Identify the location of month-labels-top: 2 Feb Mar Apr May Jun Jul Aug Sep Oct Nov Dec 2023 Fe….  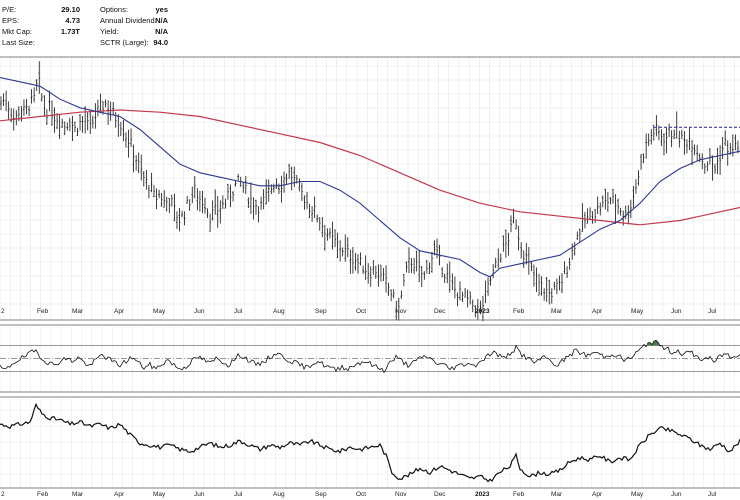
(359, 311).